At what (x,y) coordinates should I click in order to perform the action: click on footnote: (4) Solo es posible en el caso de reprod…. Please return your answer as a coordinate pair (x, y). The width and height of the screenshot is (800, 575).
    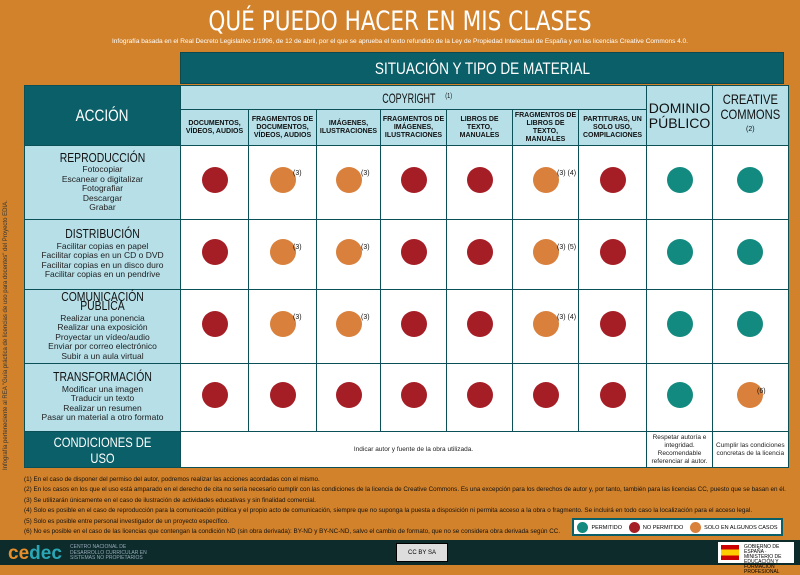
    Looking at the image, I should click on (388, 511).